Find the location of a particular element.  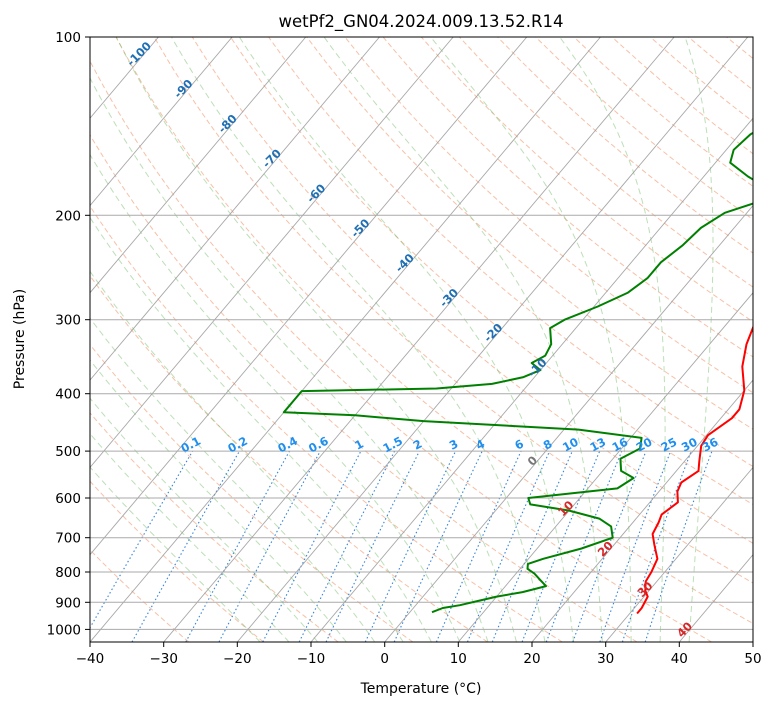

y-tick-label: 800 is located at coordinates (68, 573).